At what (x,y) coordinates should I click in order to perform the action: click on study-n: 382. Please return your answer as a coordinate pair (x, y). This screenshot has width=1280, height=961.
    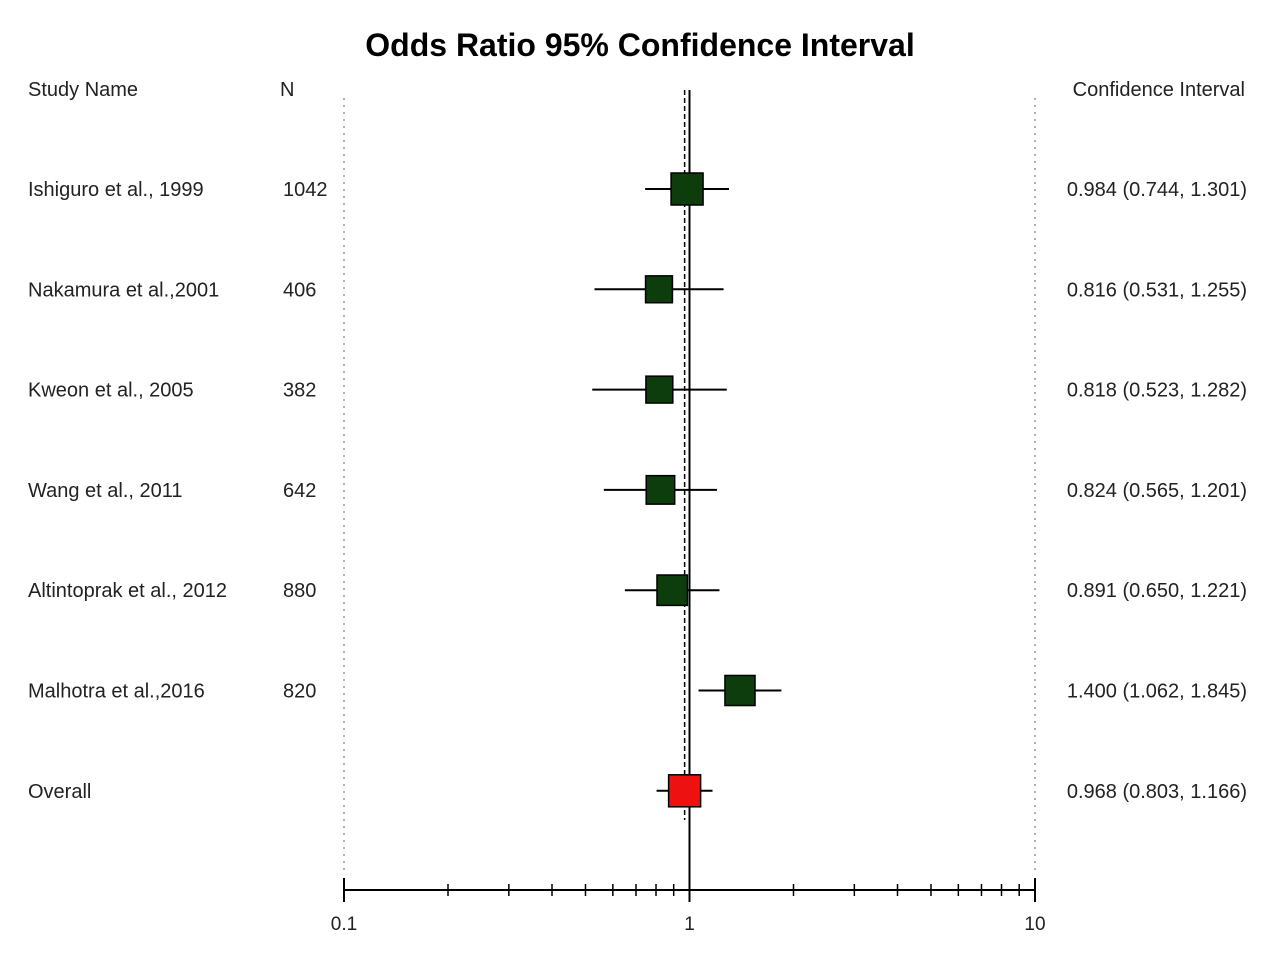
    Looking at the image, I should click on (299, 391).